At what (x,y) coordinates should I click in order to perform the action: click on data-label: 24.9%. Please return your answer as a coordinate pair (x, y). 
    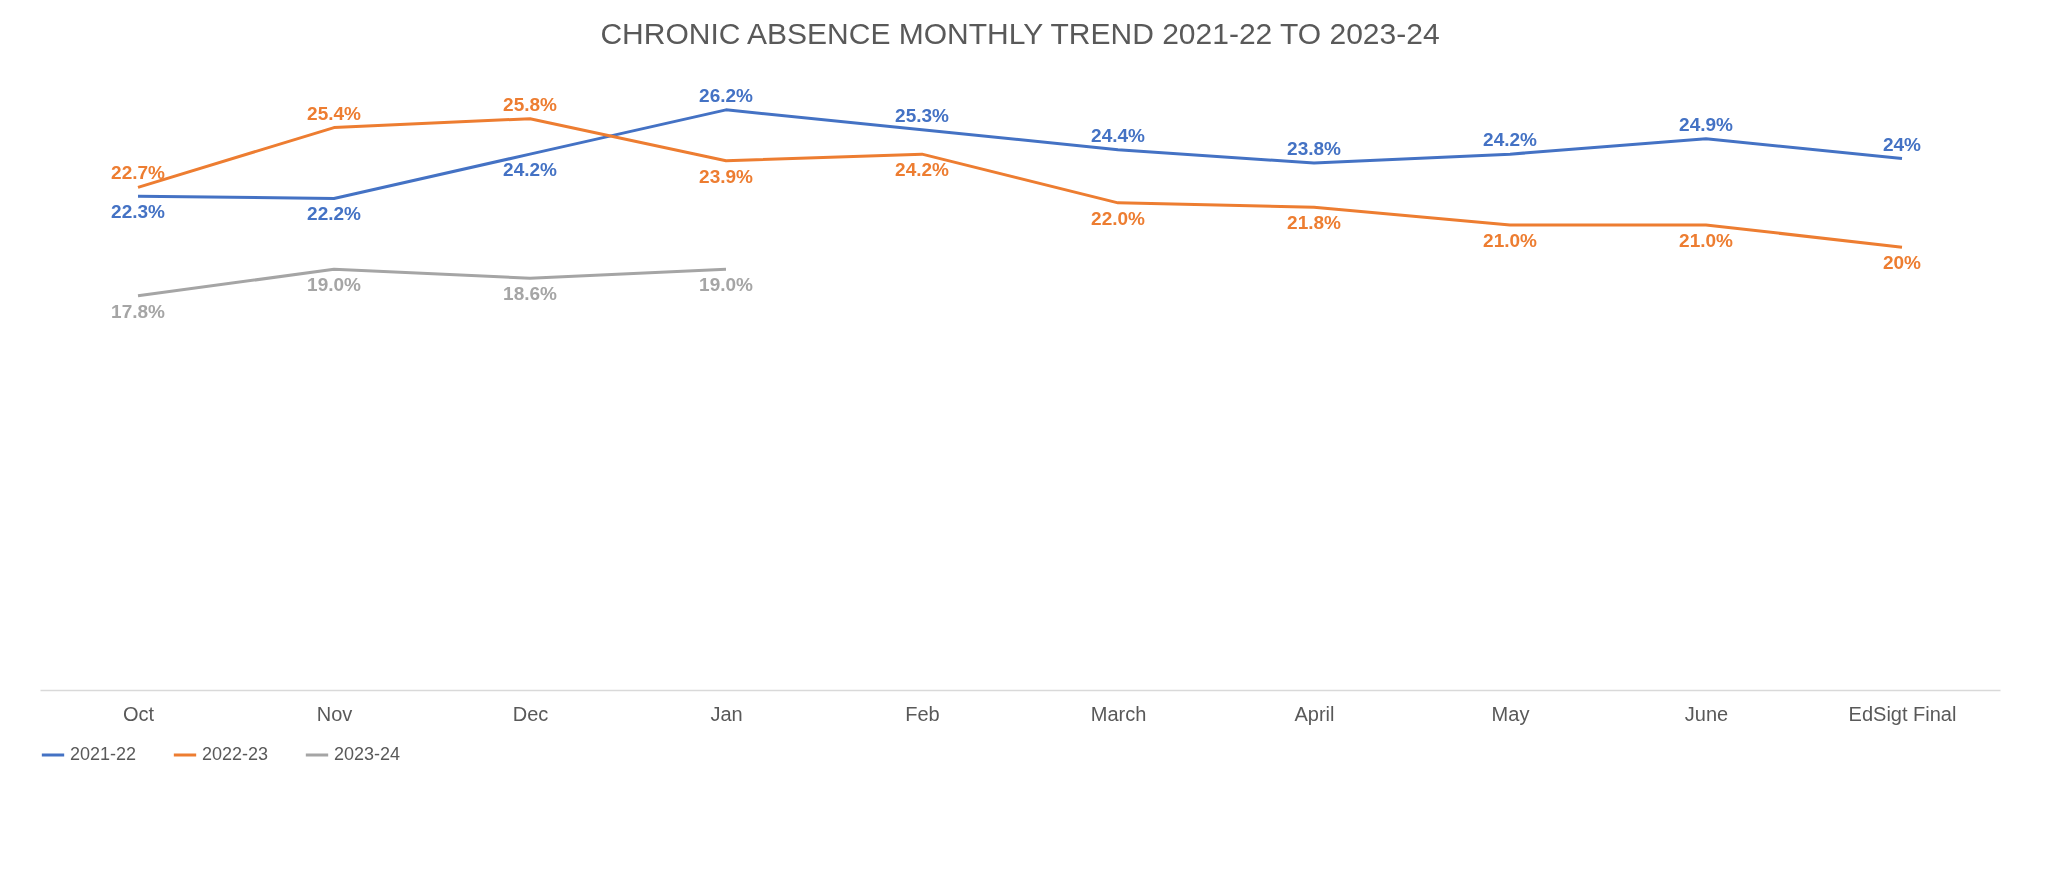
    Looking at the image, I should click on (1706, 124).